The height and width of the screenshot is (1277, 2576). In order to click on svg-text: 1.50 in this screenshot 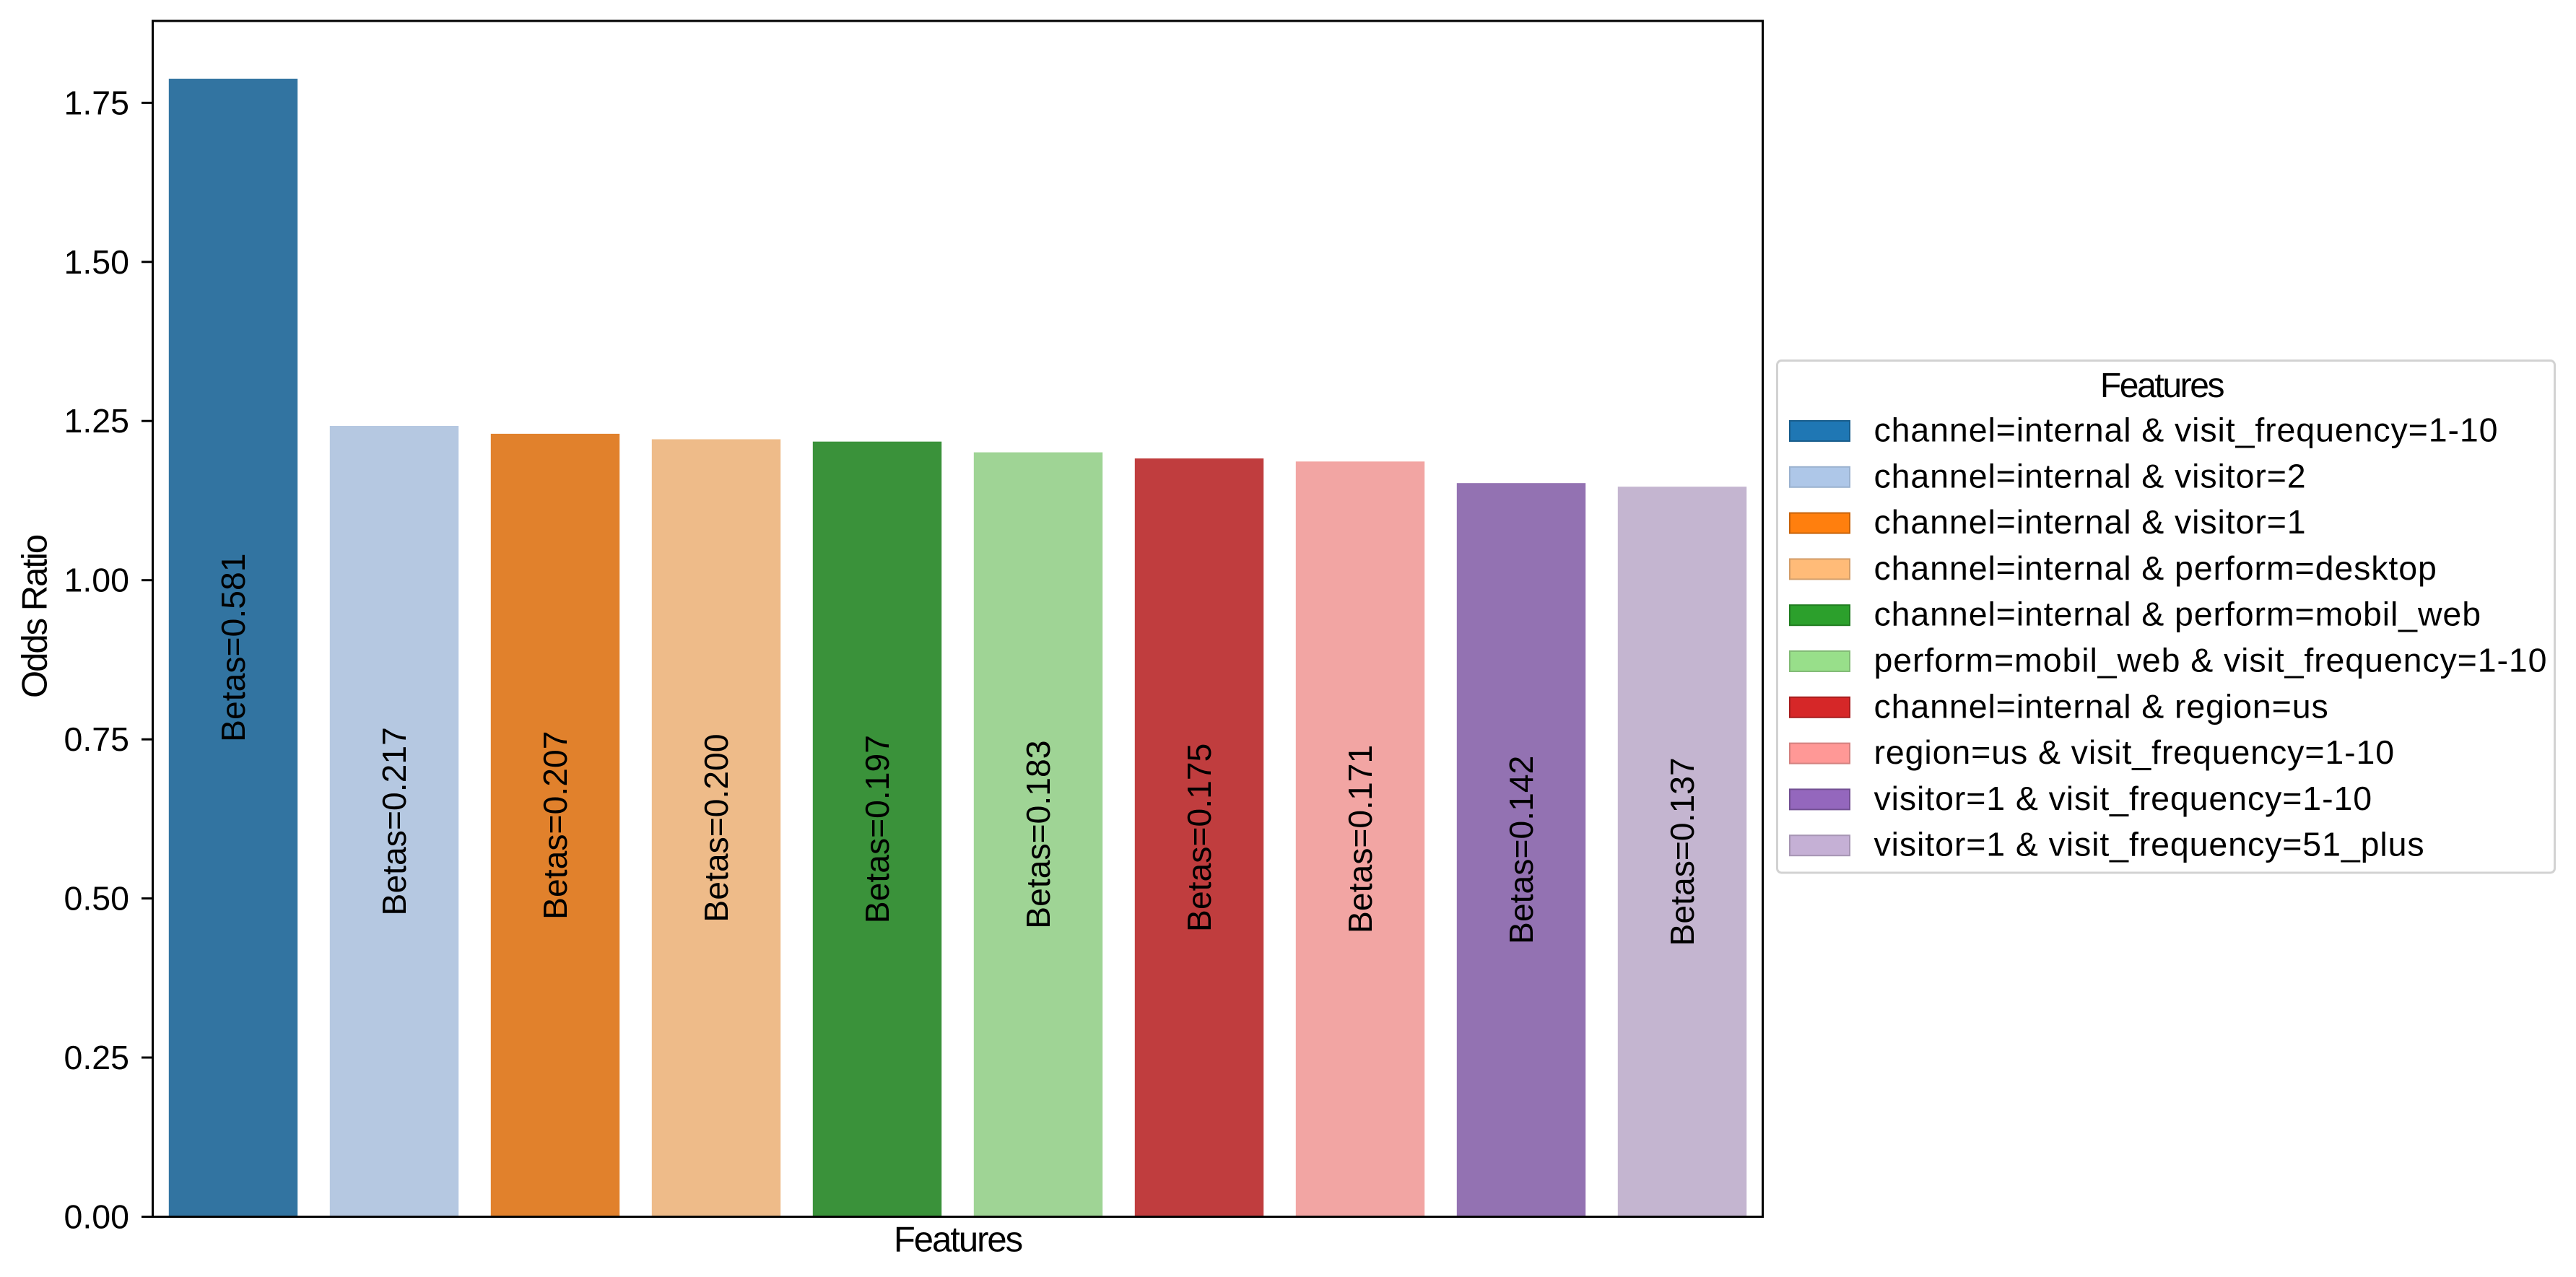, I will do `click(97, 262)`.